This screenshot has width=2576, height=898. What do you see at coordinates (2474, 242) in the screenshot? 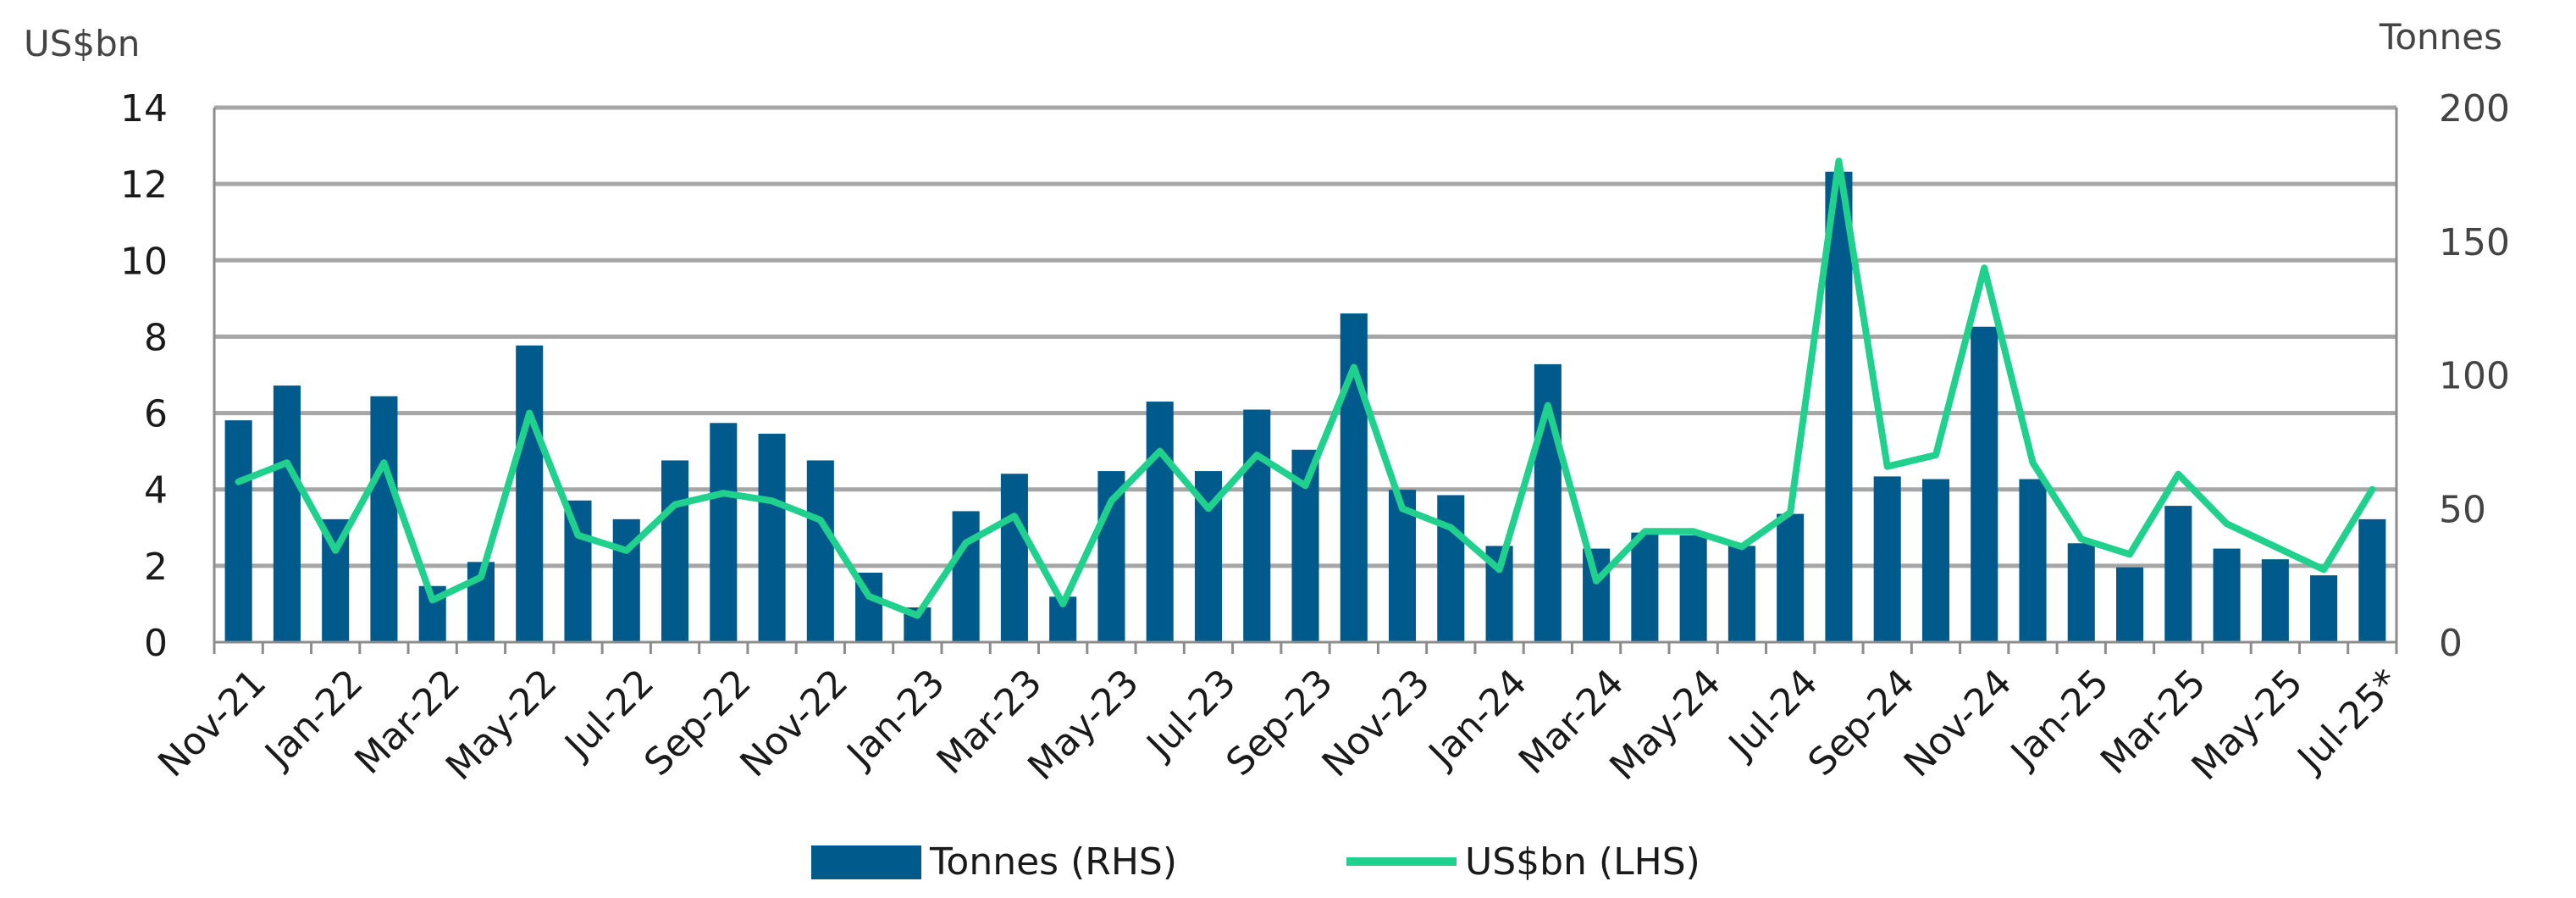
I see `right-tick-label: 150` at bounding box center [2474, 242].